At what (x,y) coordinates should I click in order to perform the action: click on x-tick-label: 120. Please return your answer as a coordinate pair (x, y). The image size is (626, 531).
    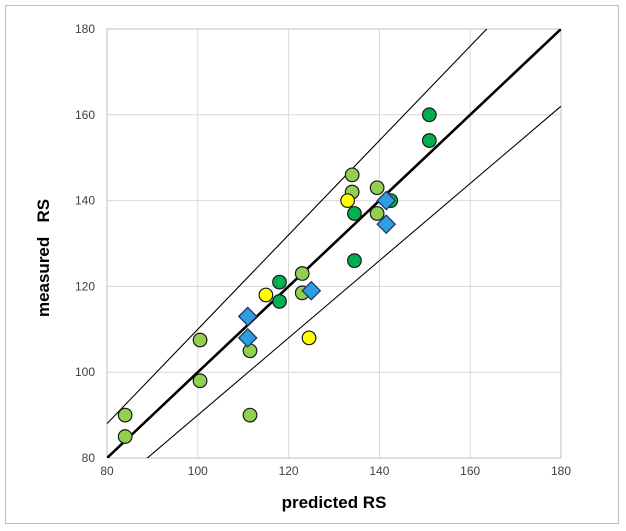
    Looking at the image, I should click on (289, 471).